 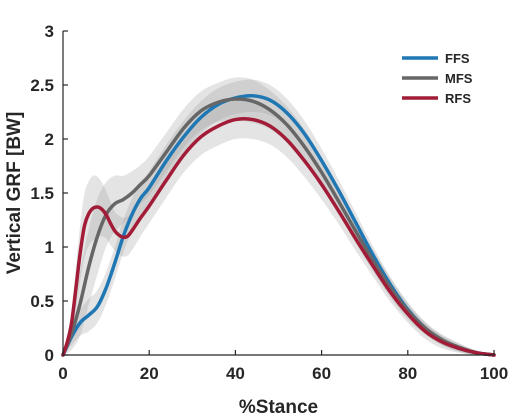 I want to click on legend-label-mfs: MFS, so click(x=459, y=78).